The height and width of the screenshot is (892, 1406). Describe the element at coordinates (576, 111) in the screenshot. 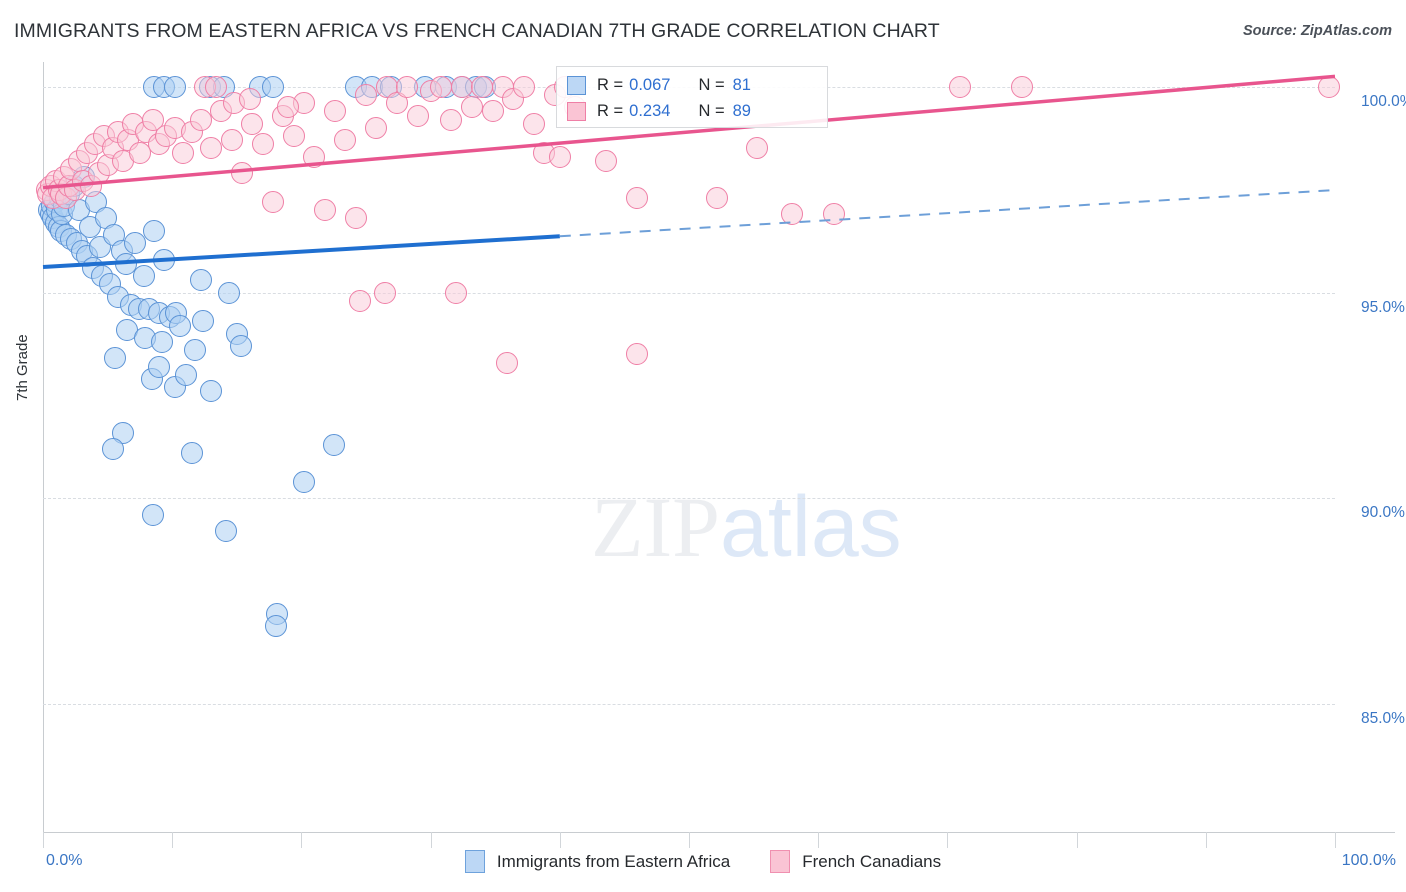

I see `pink-swatch-icon` at that location.